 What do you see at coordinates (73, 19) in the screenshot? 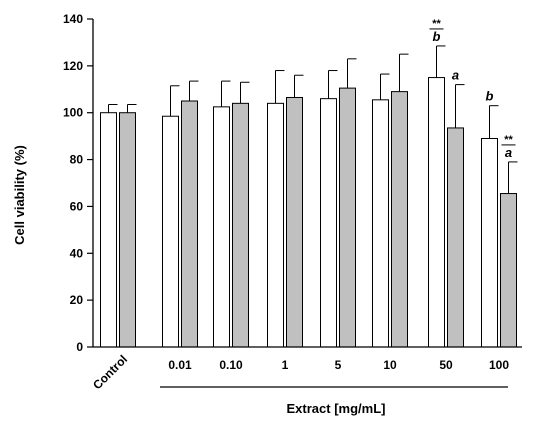
I see `y-tick-label: 140` at bounding box center [73, 19].